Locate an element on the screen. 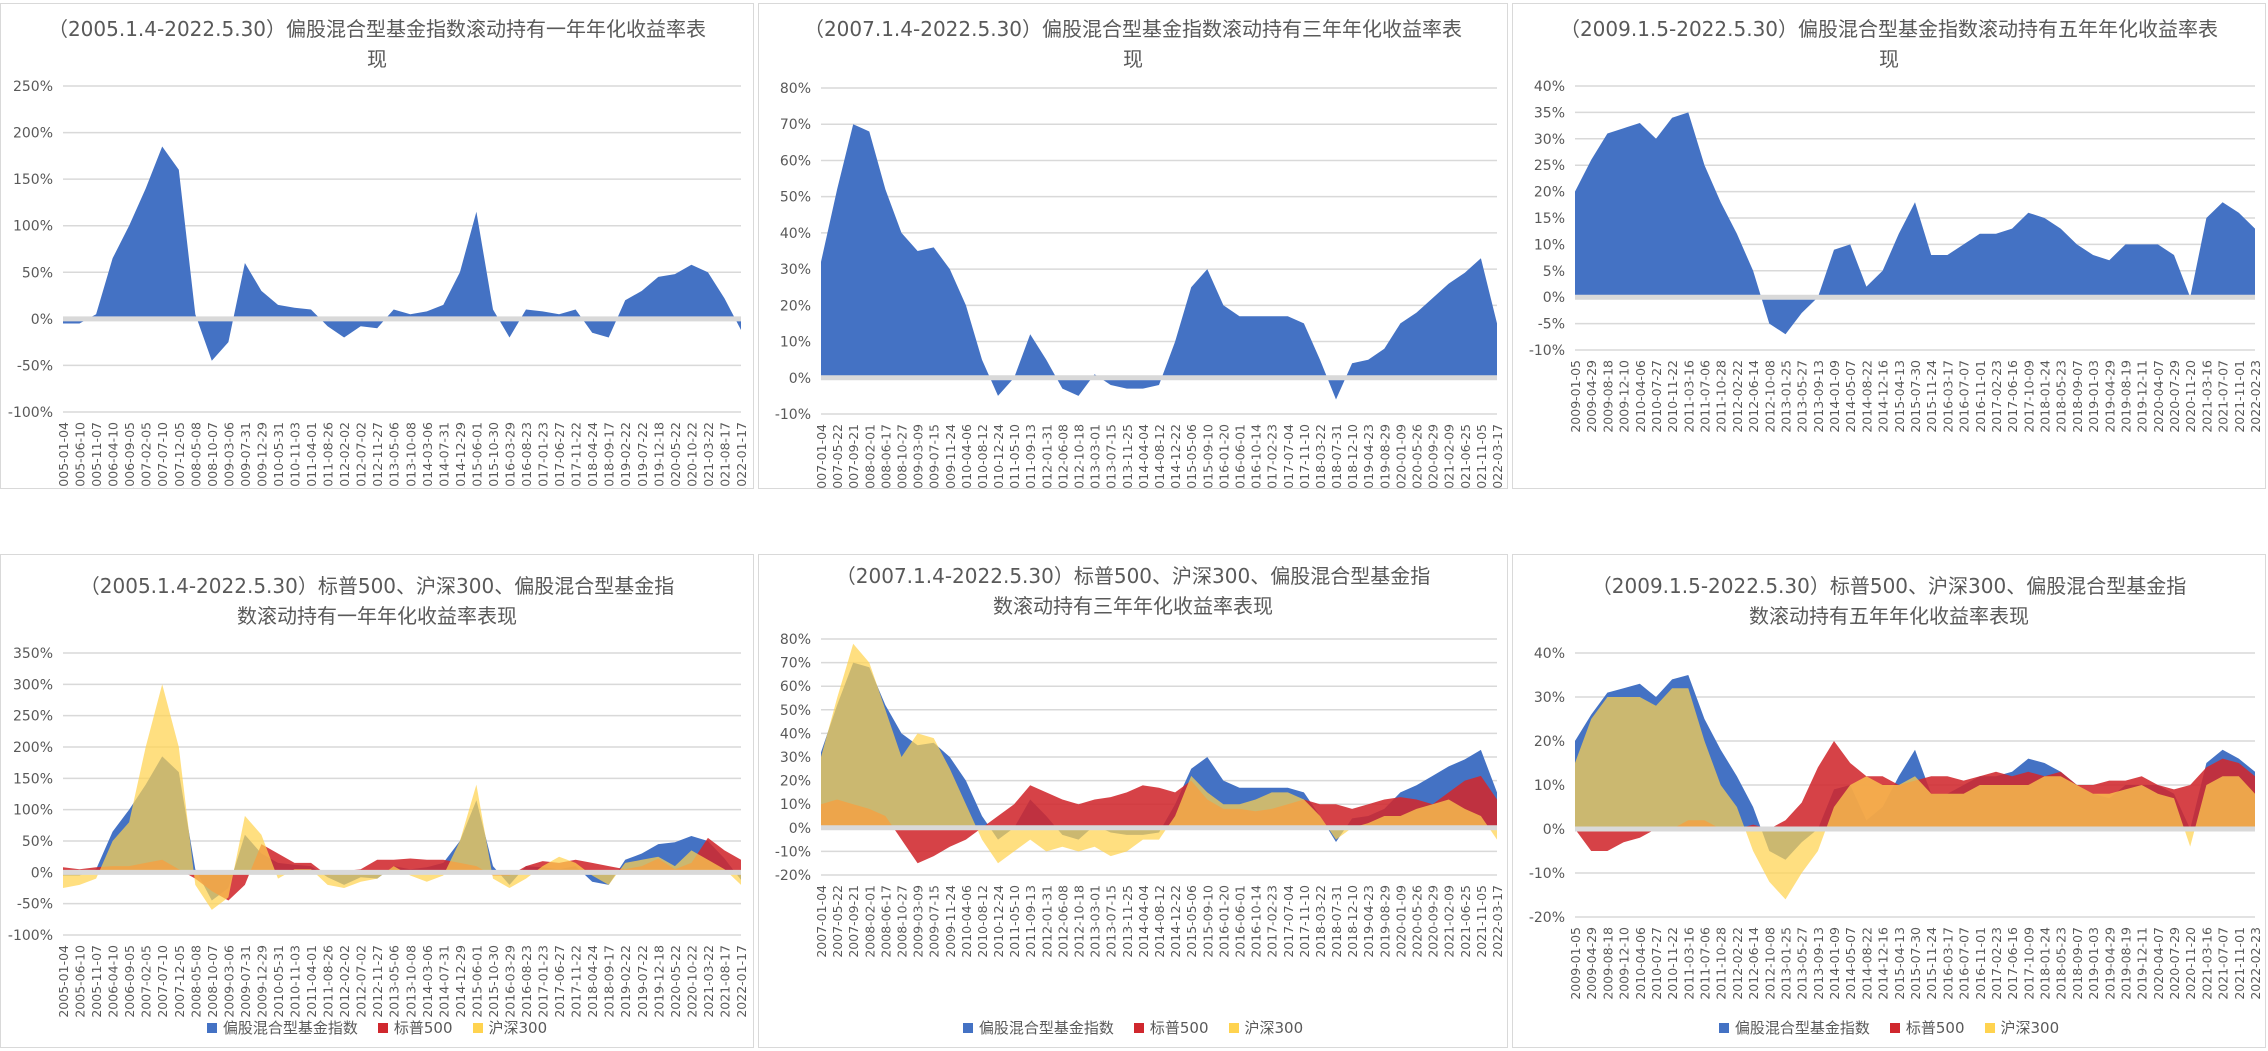  x-tick-label: 2018-12-10 is located at coordinates (1352, 921).